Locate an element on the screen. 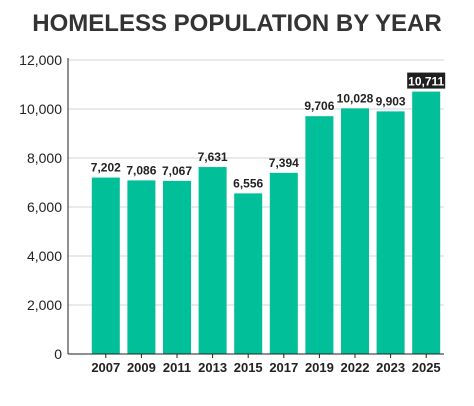  x-tick-label: 2019 is located at coordinates (319, 367).